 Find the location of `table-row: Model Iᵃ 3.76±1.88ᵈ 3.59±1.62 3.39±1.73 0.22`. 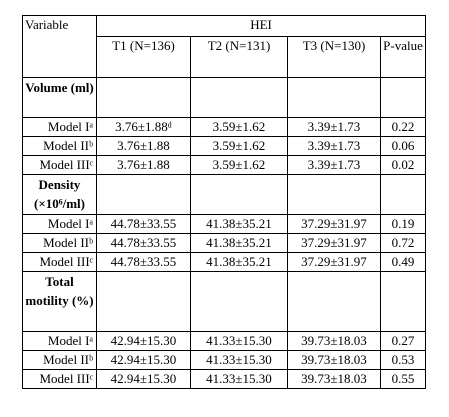

table-row: Model Iᵃ 3.76±1.88ᵈ 3.59±1.62 3.39±1.73 0.22 is located at coordinates (224, 127).